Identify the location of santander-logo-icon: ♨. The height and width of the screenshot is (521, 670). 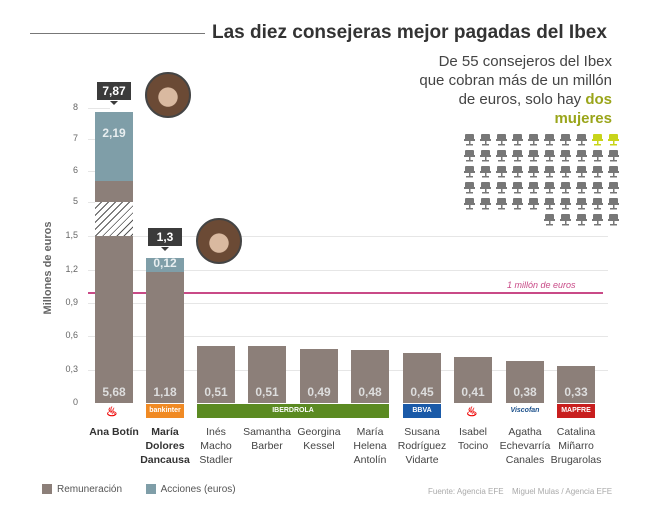
(472, 411).